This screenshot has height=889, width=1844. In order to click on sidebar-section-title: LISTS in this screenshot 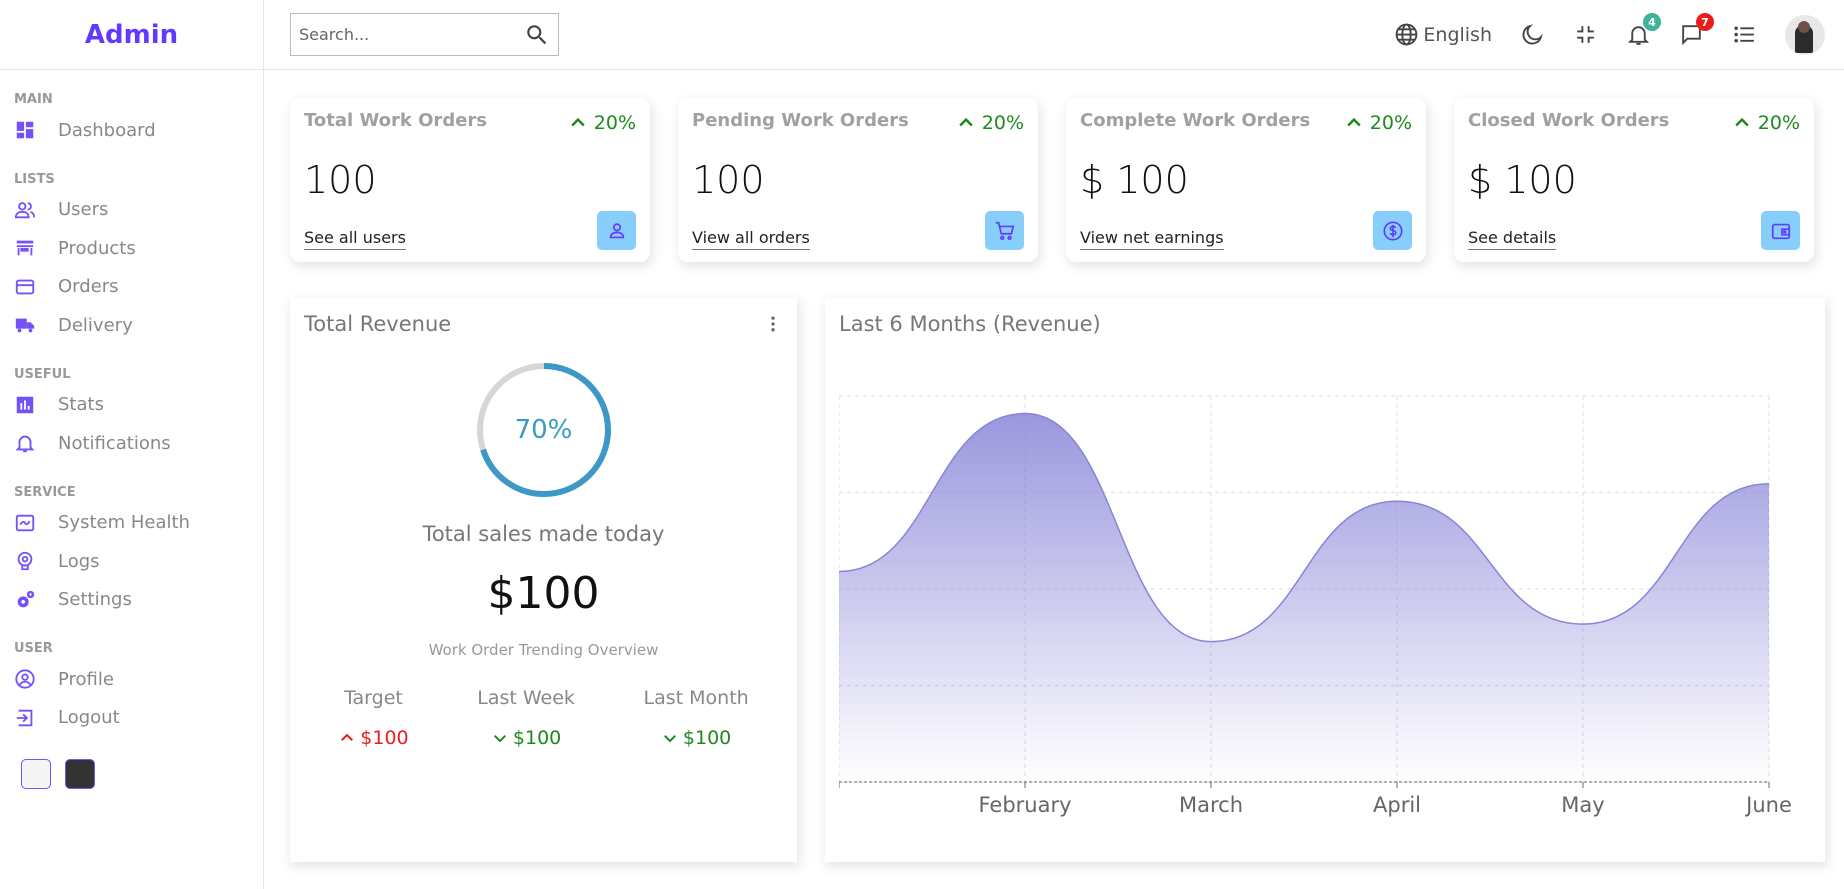, I will do `click(34, 179)`.